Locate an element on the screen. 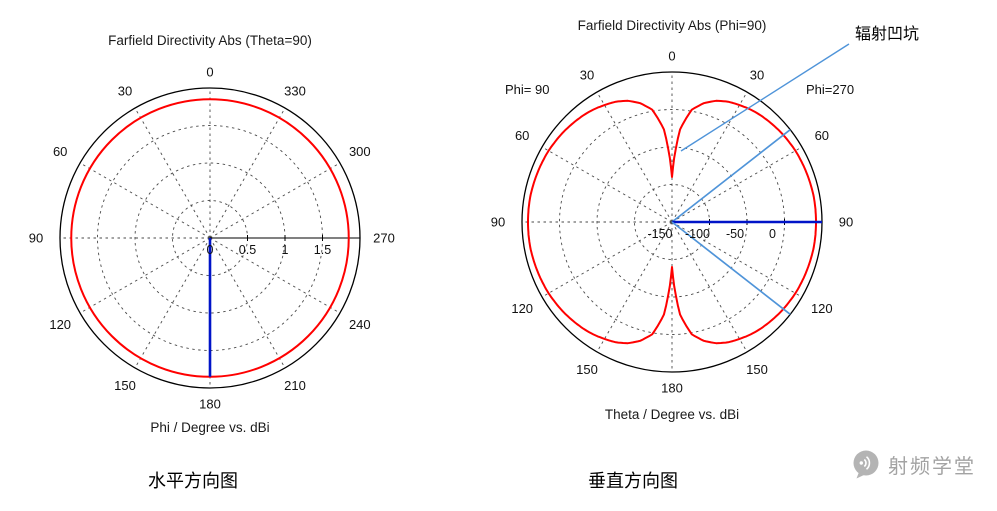  bubble-tail is located at coordinates (860, 475).